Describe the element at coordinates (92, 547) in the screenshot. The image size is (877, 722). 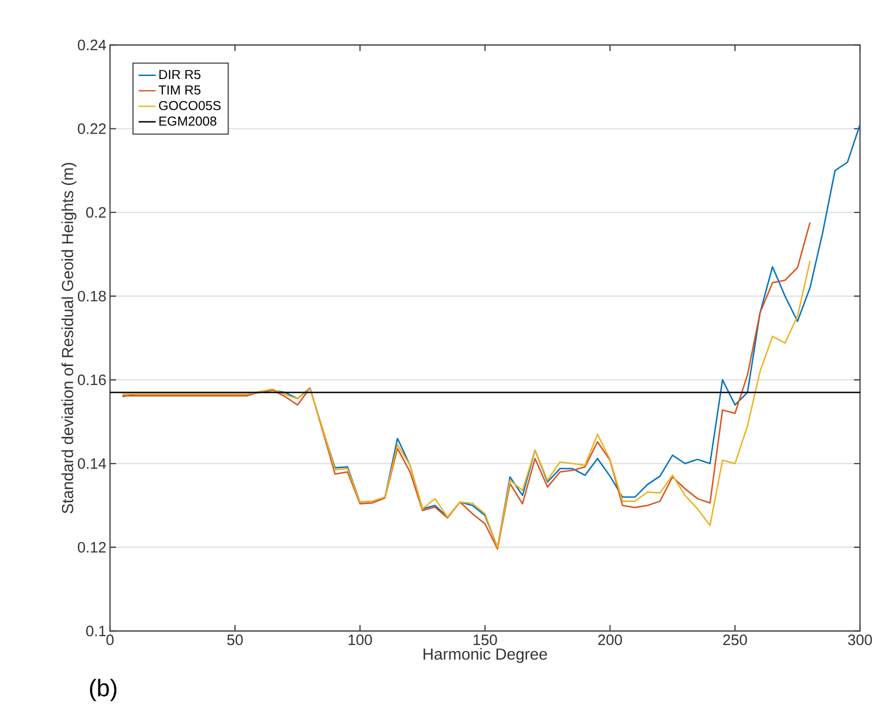
I see `y-tick-label: 0.12` at that location.